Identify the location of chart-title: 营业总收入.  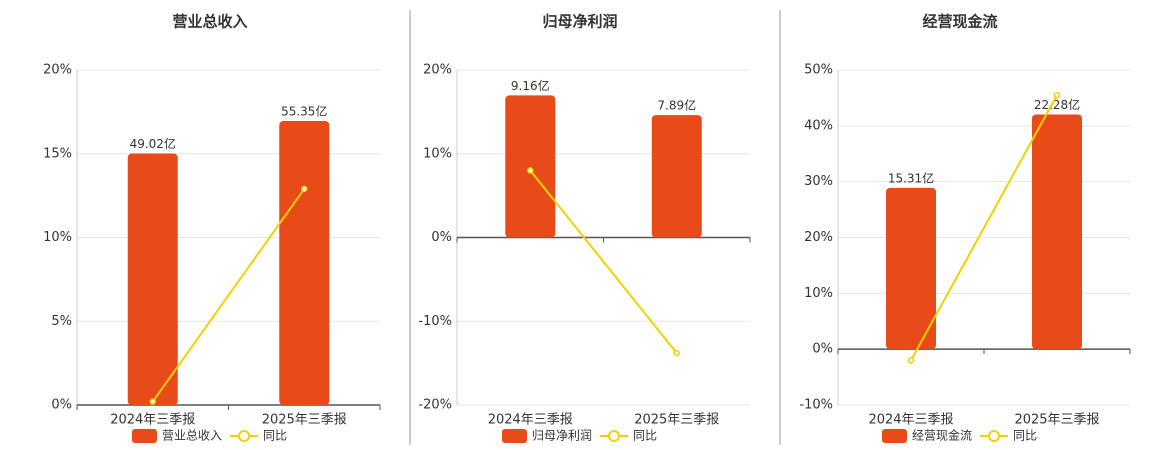
(209, 22).